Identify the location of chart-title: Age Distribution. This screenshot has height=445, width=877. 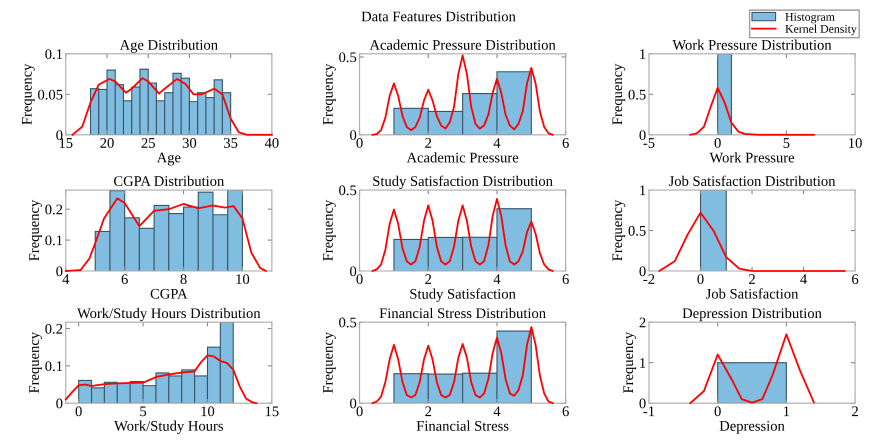
(169, 46).